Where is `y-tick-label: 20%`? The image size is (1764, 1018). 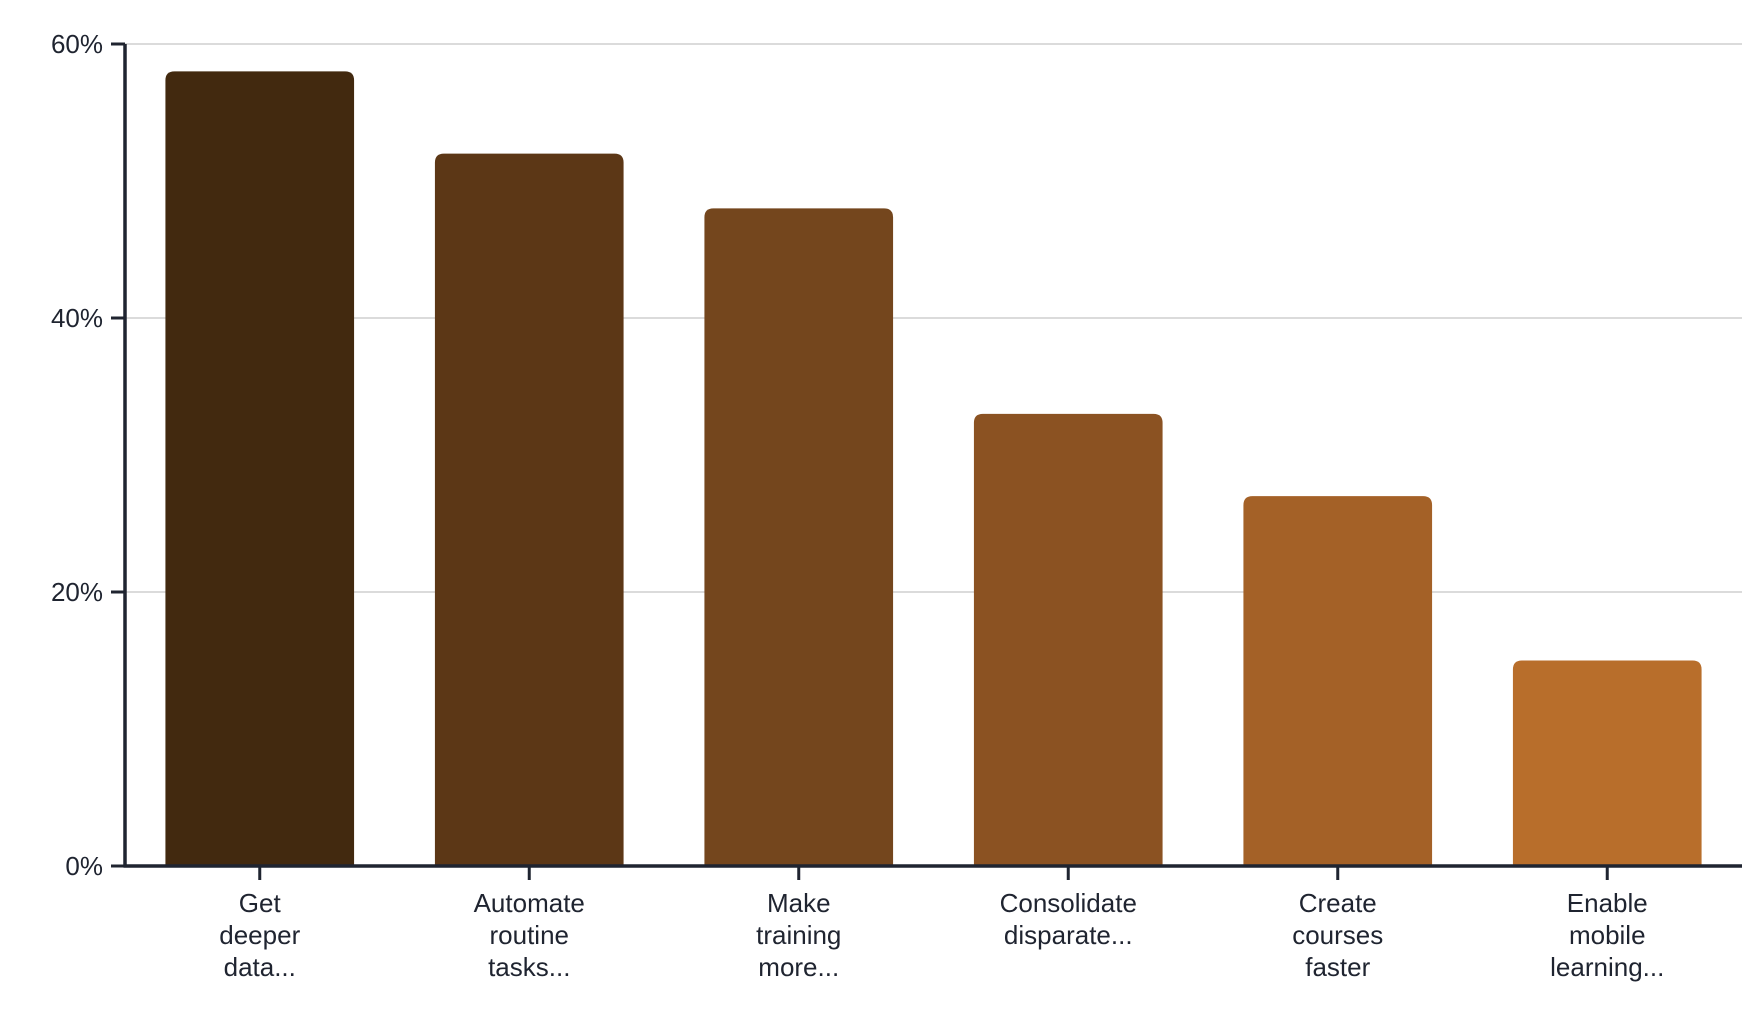 y-tick-label: 20% is located at coordinates (77, 592).